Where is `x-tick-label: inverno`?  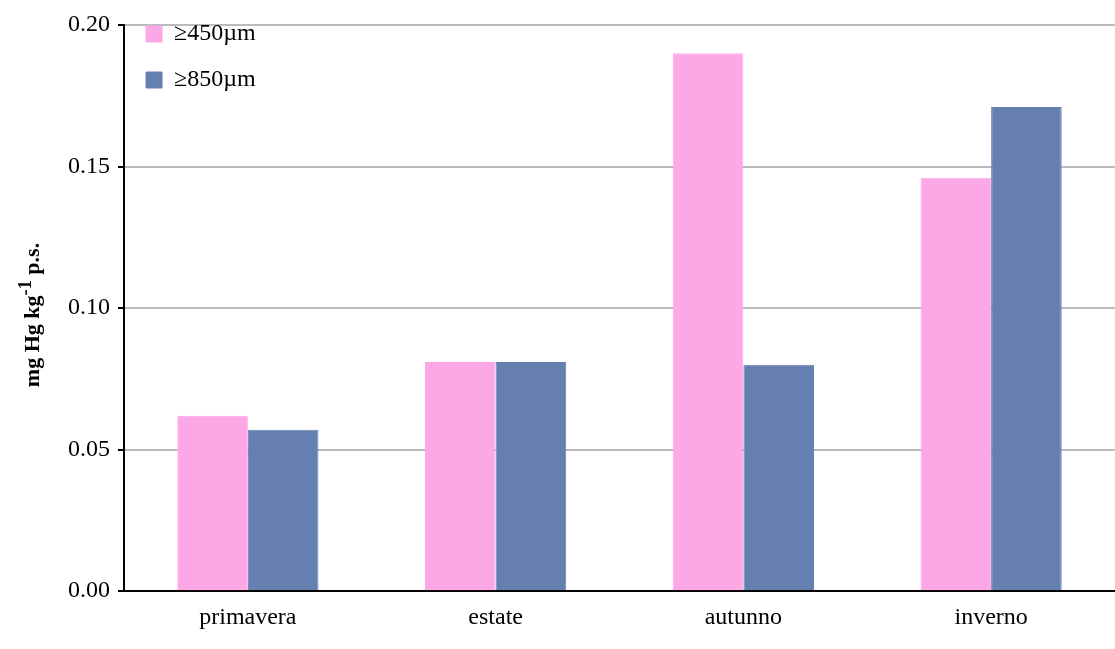
x-tick-label: inverno is located at coordinates (991, 615).